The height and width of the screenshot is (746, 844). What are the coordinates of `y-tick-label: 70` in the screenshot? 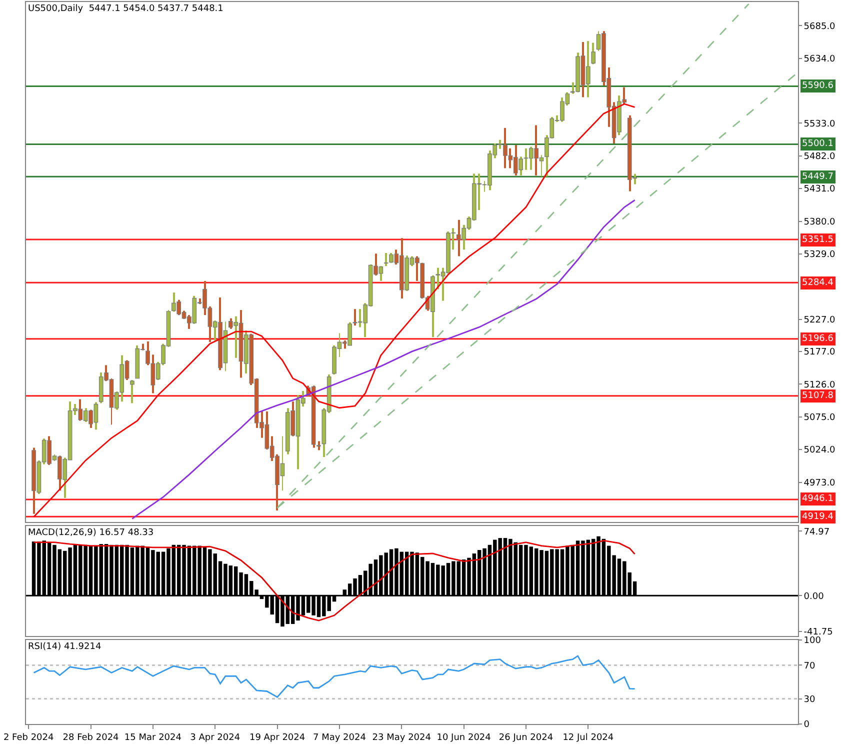 It's located at (810, 666).